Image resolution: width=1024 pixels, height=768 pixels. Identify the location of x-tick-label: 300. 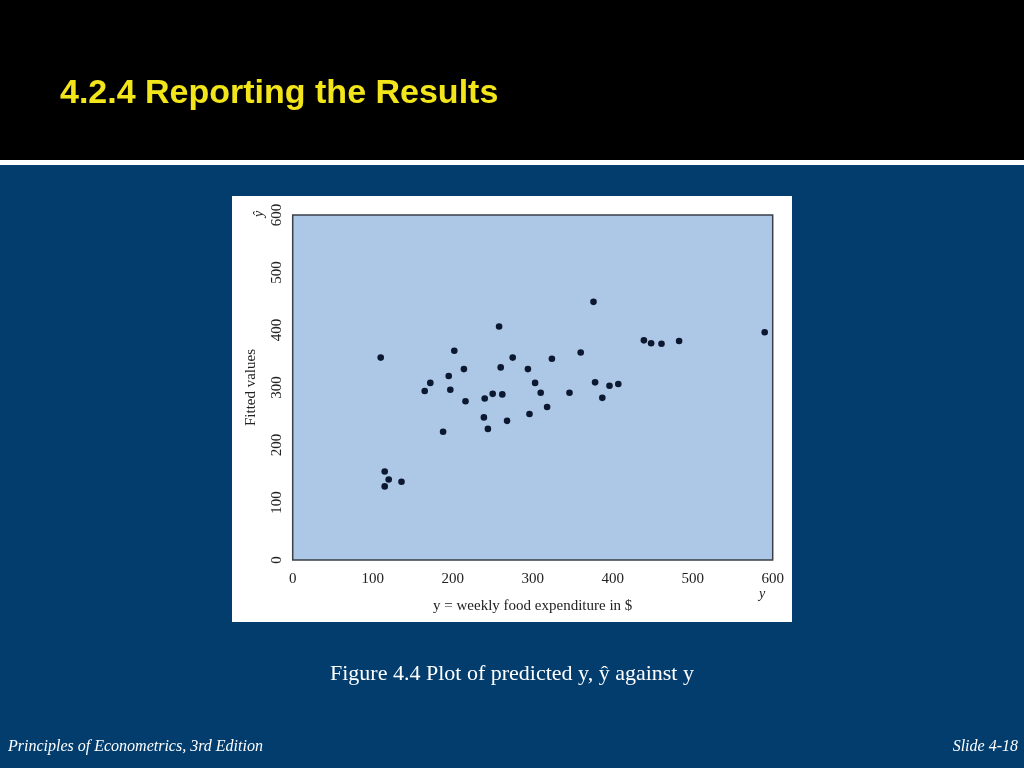
(532, 578).